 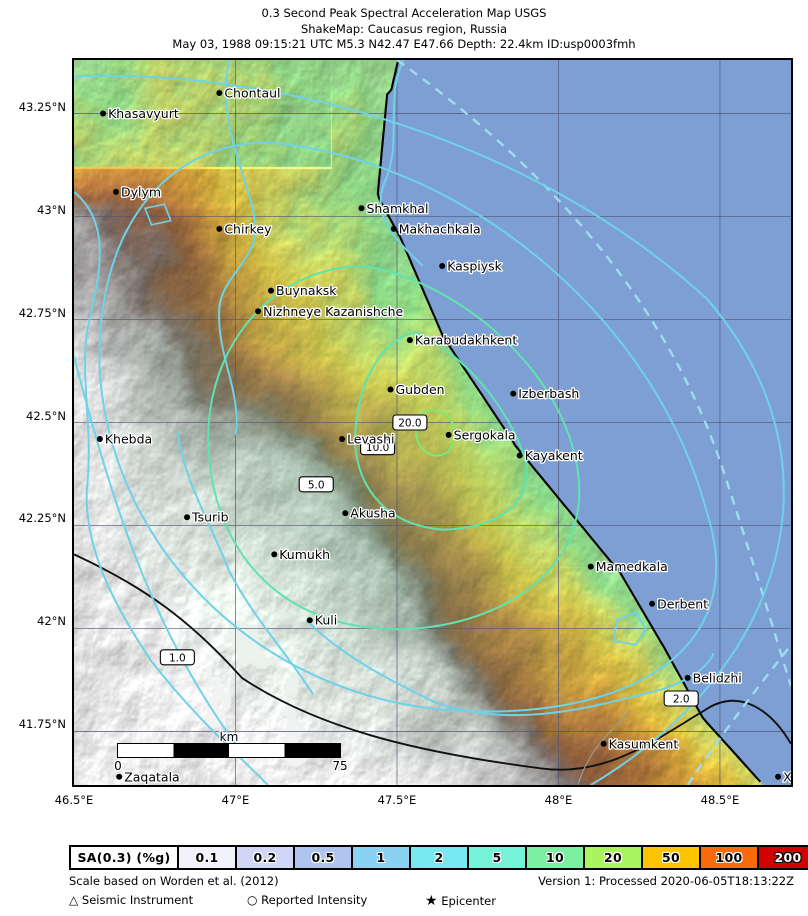 I want to click on legend-cell-2: 2, so click(x=440, y=857).